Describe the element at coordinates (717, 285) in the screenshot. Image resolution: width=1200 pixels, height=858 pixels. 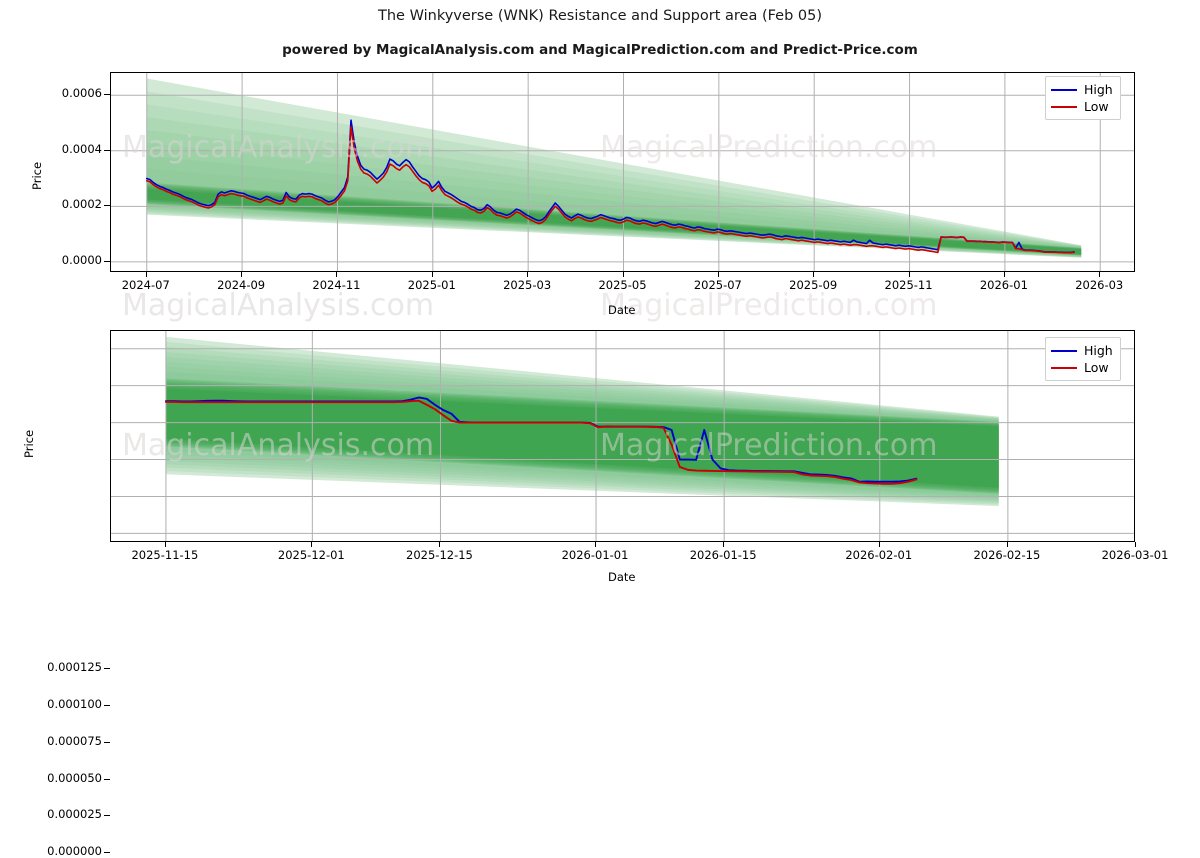
I see `overview-x-tick: 2025-07` at that location.